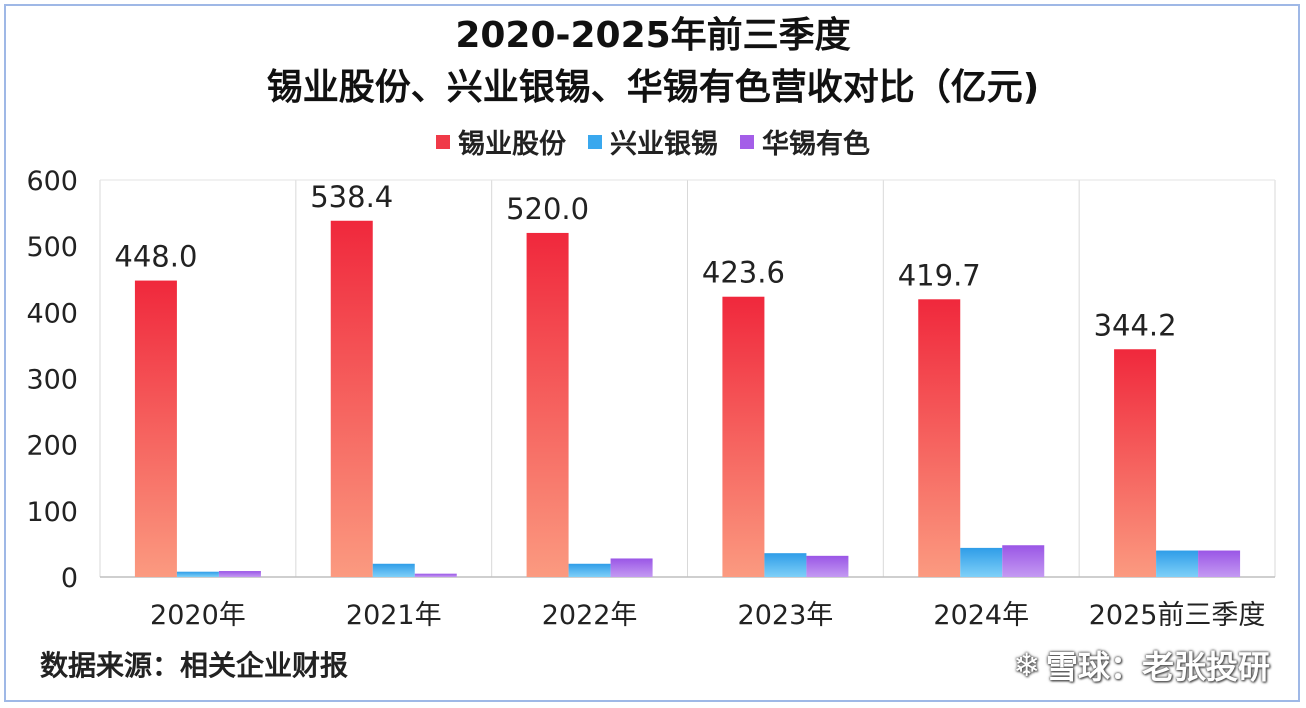 Image resolution: width=1306 pixels, height=708 pixels. I want to click on legend-swatch-xiye, so click(443, 141).